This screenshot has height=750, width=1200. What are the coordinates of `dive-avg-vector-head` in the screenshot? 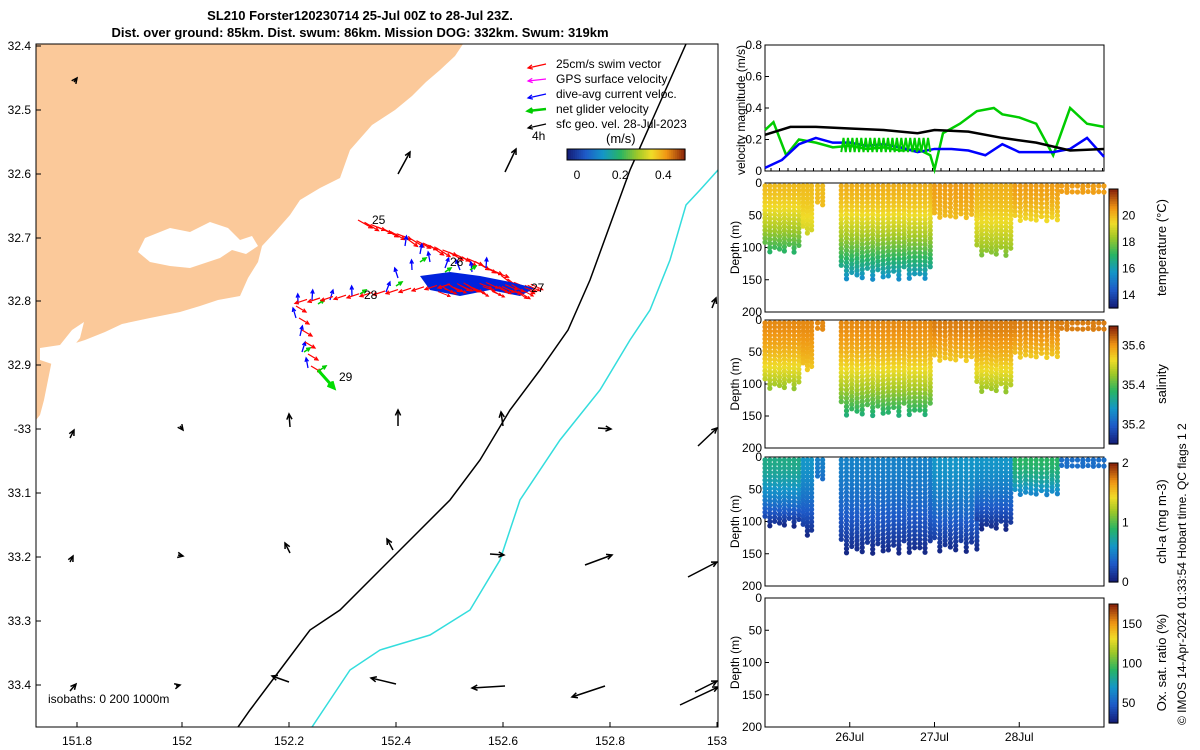 It's located at (301, 327).